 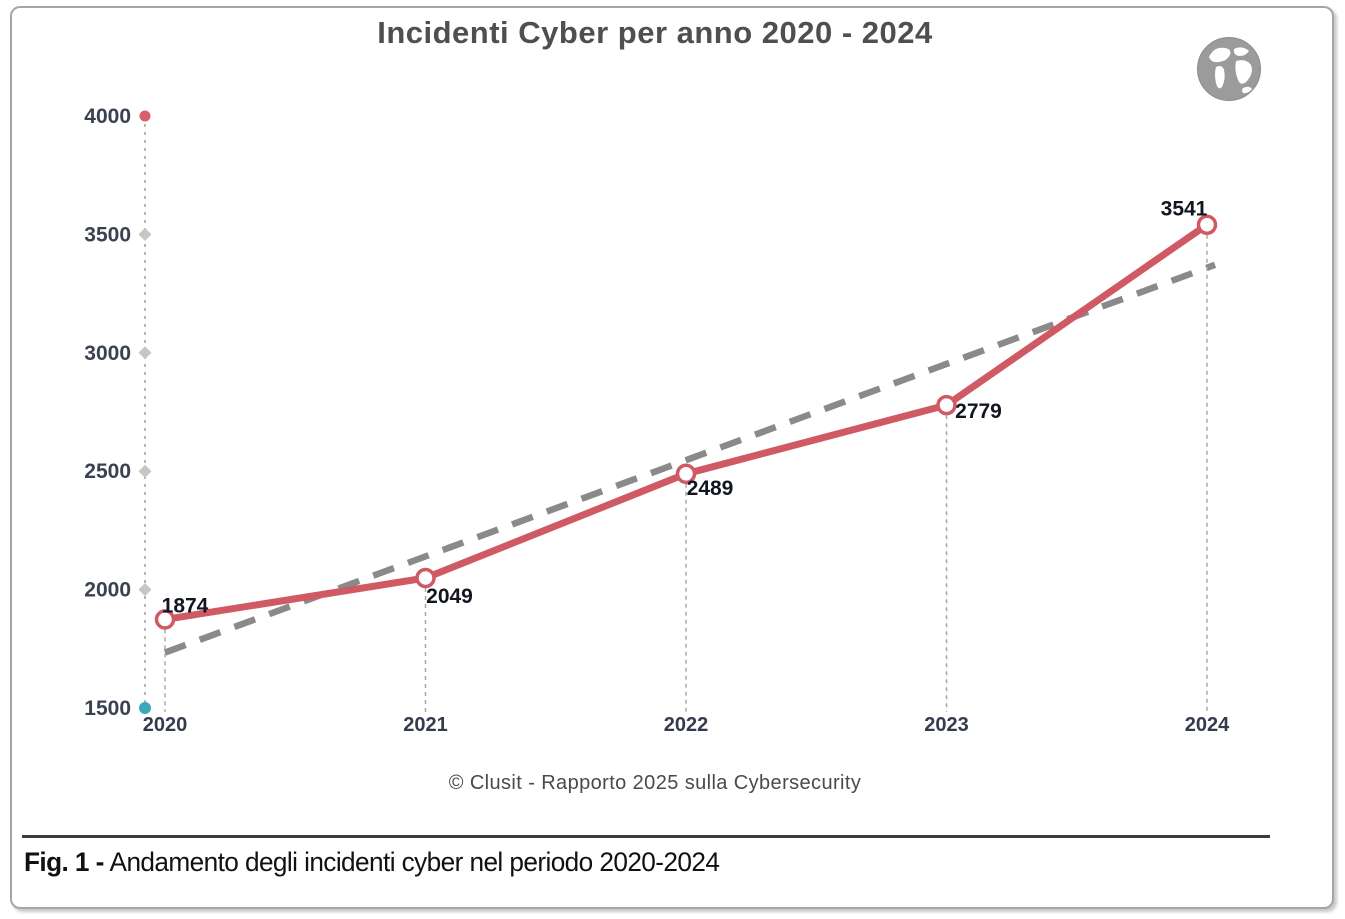 I want to click on chart-title: Incidenti Cyber per anno 2020 - 2024, so click(x=655, y=32).